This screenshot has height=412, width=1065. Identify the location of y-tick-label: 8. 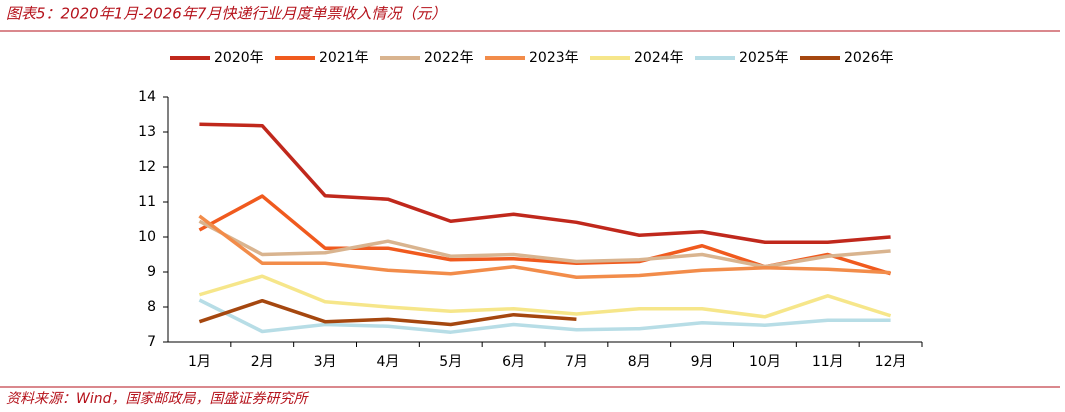
(151, 307).